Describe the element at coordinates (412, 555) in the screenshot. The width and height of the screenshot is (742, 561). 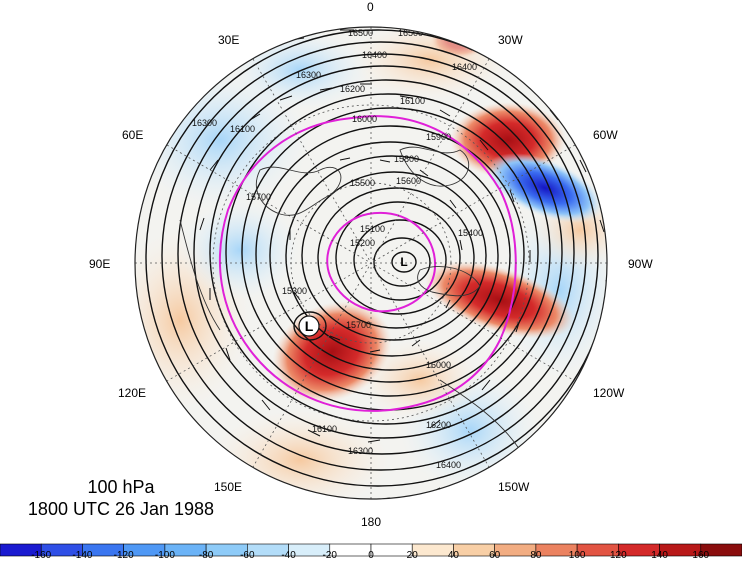
I see `colorbar-tick-label: 20` at that location.